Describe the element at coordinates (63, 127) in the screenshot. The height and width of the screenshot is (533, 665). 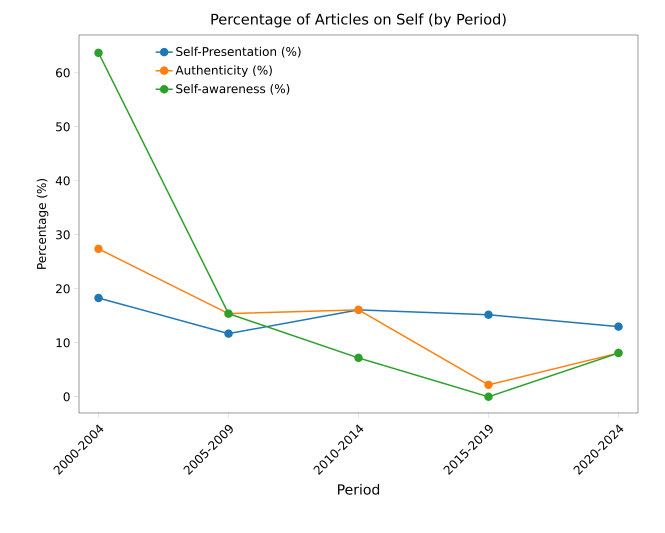
I see `y-tick-label: 50` at that location.